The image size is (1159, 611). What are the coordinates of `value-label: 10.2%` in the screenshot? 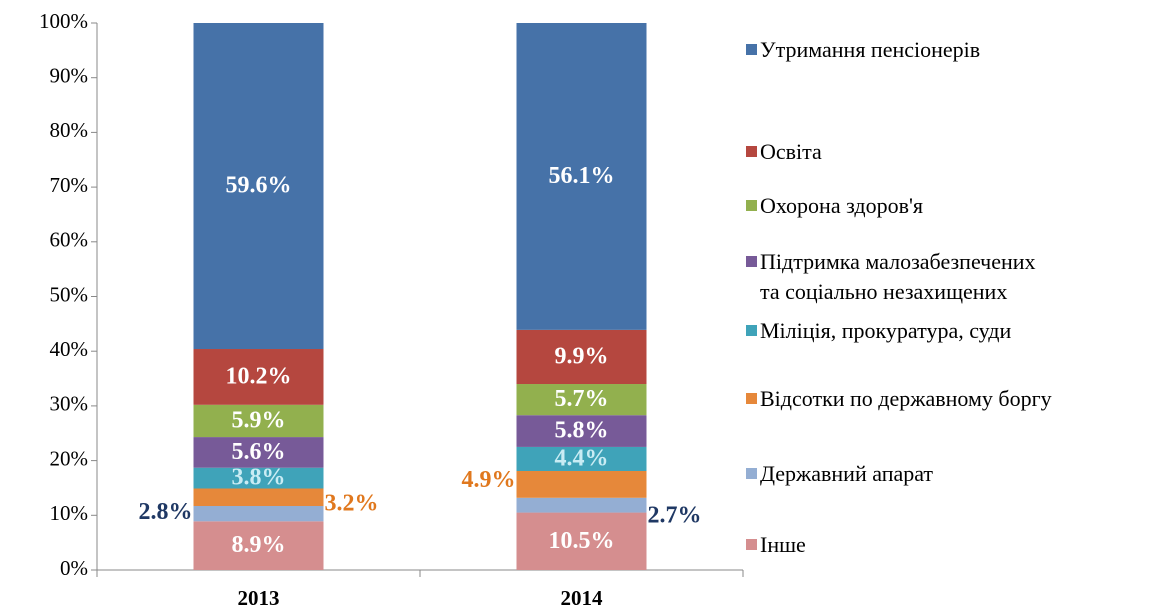 It's located at (259, 376).